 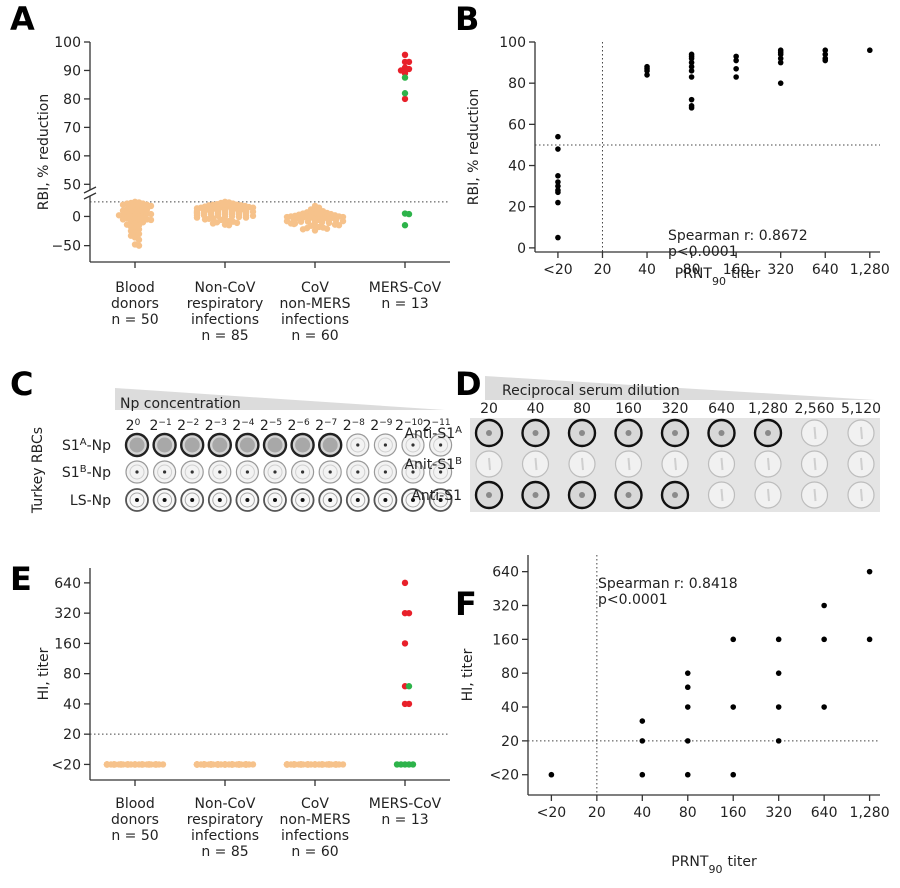 I want to click on x-axis-title-tail: titer, so click(x=745, y=274).